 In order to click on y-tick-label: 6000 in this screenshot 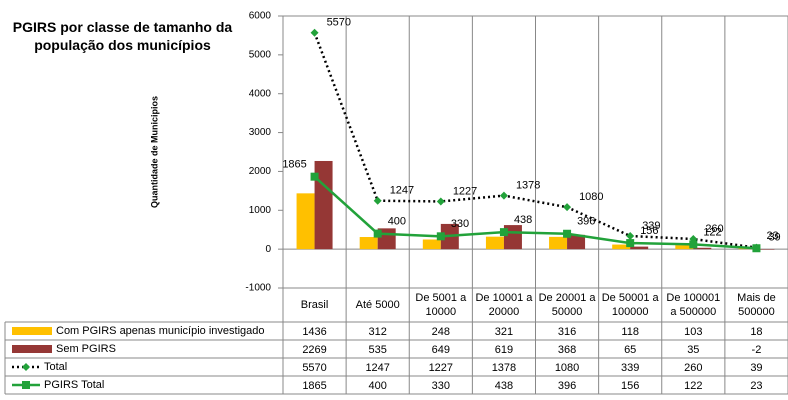, I will do `click(260, 16)`.